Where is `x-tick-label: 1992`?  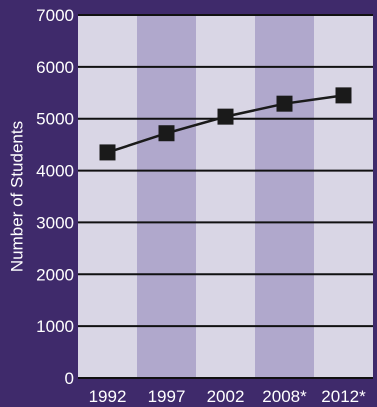 x-tick-label: 1992 is located at coordinates (108, 396).